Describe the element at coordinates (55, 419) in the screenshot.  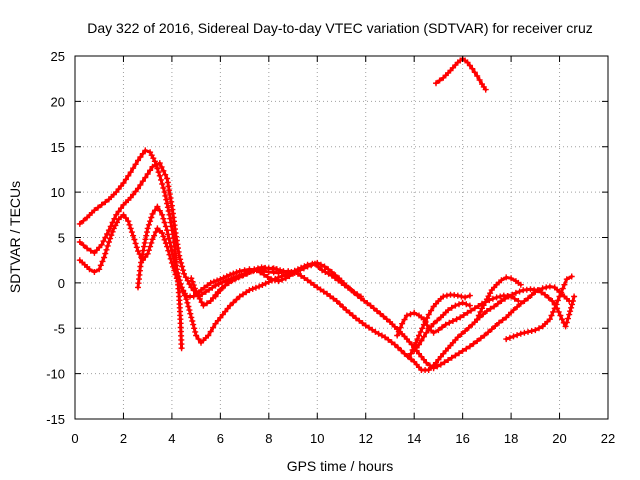
I see `y-tick-label: -15` at that location.